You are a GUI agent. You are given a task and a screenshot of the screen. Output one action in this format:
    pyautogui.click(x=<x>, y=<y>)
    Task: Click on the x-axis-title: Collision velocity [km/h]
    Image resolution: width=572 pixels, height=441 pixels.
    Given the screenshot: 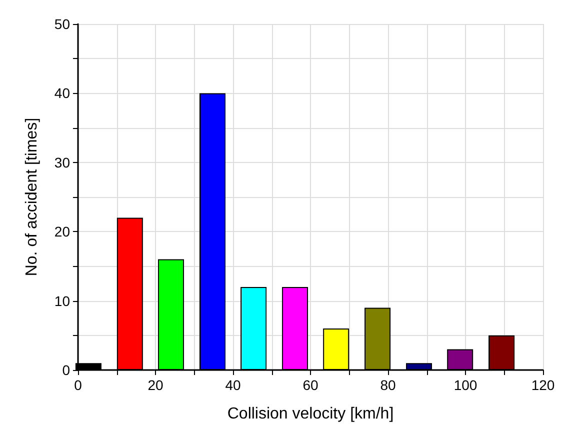 What is the action you would take?
    pyautogui.click(x=310, y=414)
    